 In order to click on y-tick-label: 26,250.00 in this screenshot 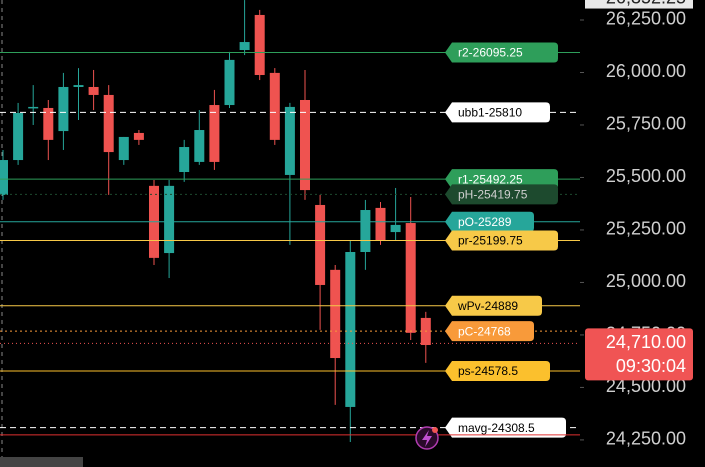, I will do `click(646, 19)`.